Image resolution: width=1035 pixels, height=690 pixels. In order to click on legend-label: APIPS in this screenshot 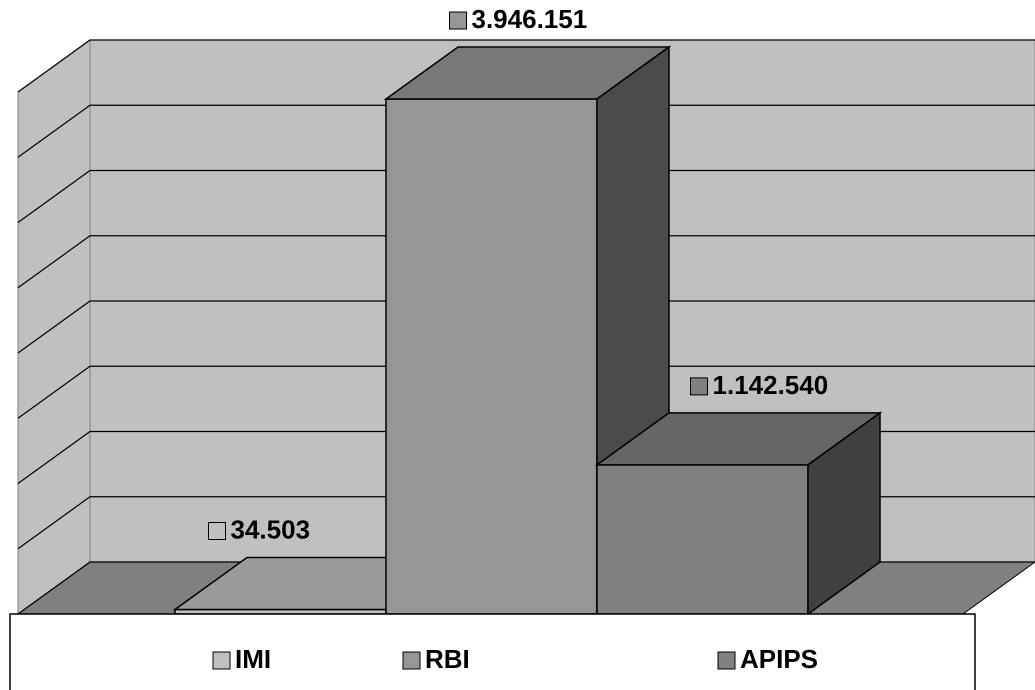, I will do `click(779, 659)`.